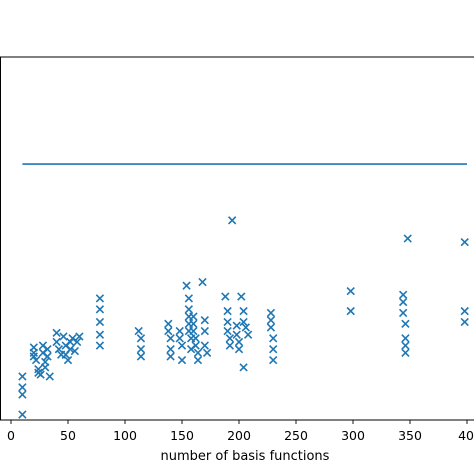  I want to click on x-tick-label: 40, so click(466, 435).